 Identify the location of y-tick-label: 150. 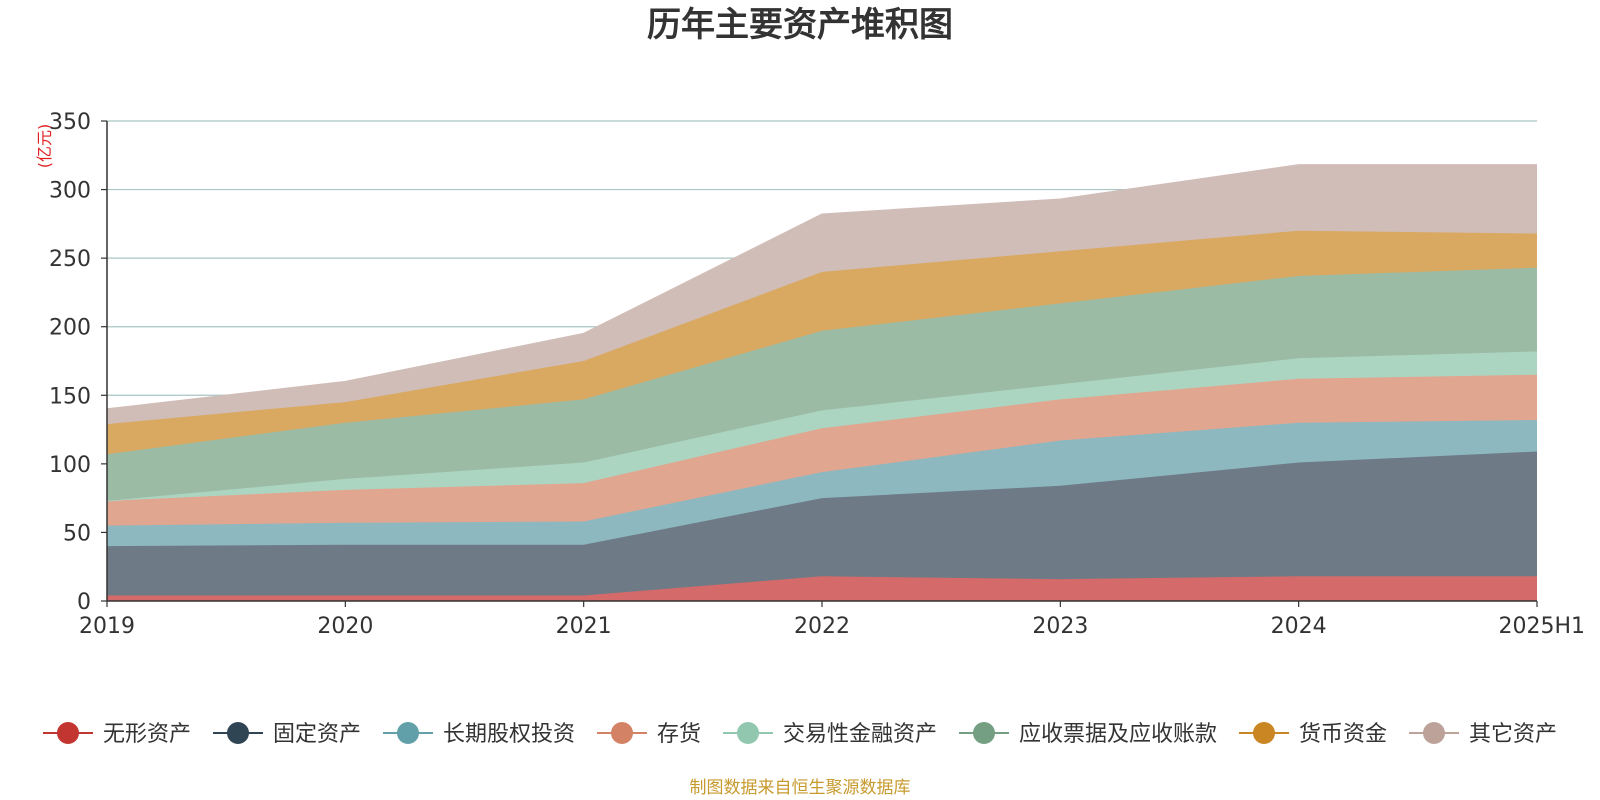
(70, 396).